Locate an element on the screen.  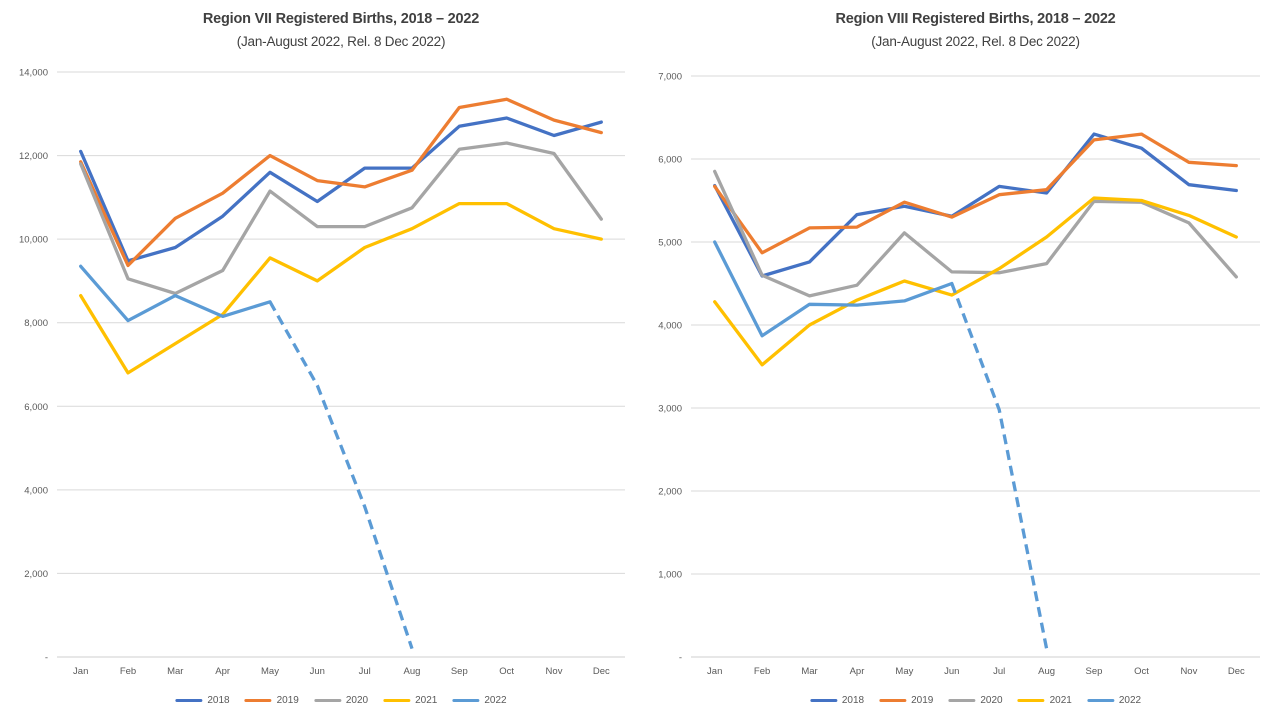
y-axis-tick-label: 14,000 is located at coordinates (33, 73).